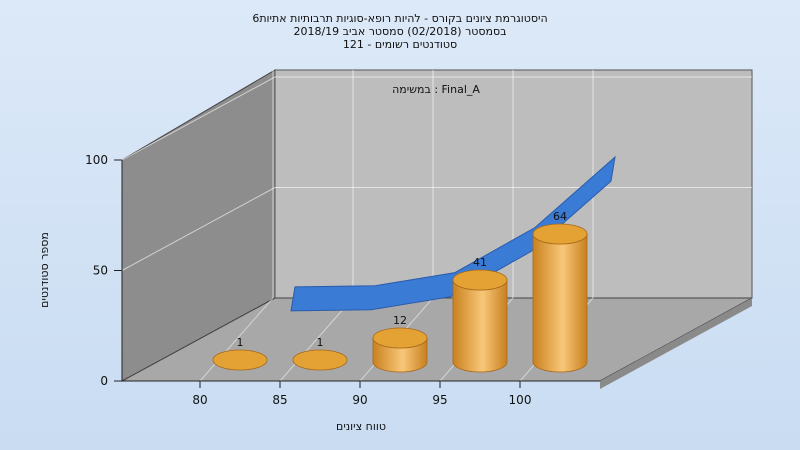 This screenshot has width=800, height=450. I want to click on y-tick-label: 100, so click(96, 160).